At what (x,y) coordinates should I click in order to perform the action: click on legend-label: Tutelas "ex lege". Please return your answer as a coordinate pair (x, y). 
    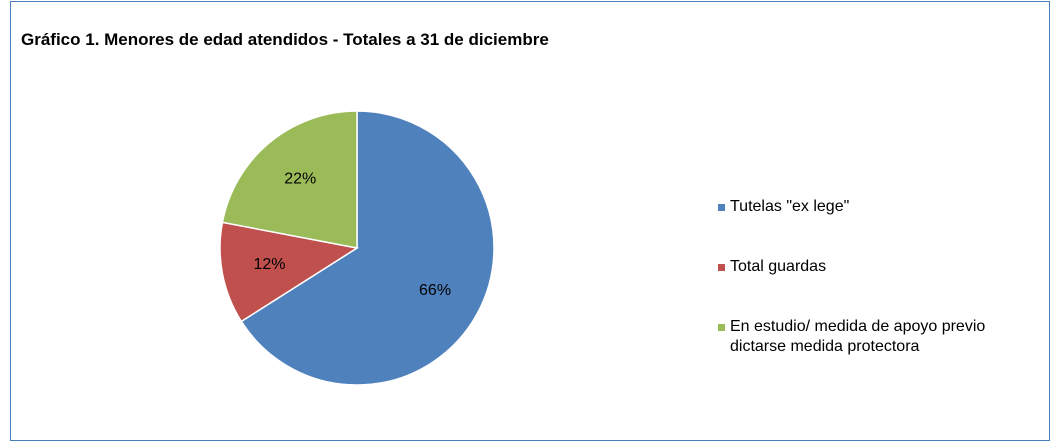
    Looking at the image, I should click on (790, 206).